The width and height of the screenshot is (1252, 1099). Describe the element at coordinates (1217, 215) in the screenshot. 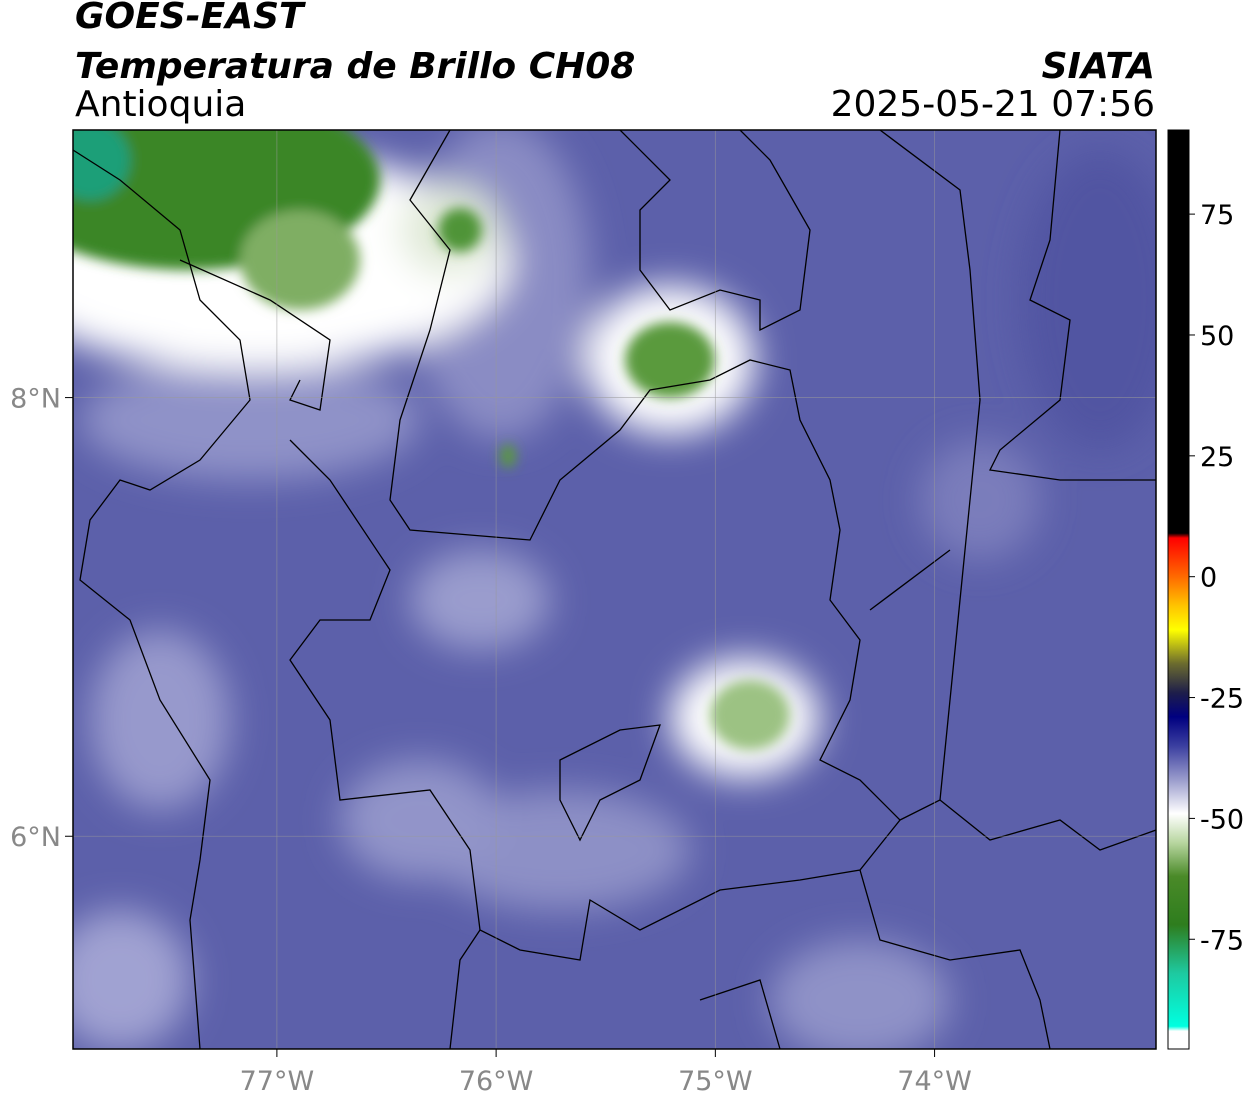

I see `colorbar-tick-label: 75` at that location.